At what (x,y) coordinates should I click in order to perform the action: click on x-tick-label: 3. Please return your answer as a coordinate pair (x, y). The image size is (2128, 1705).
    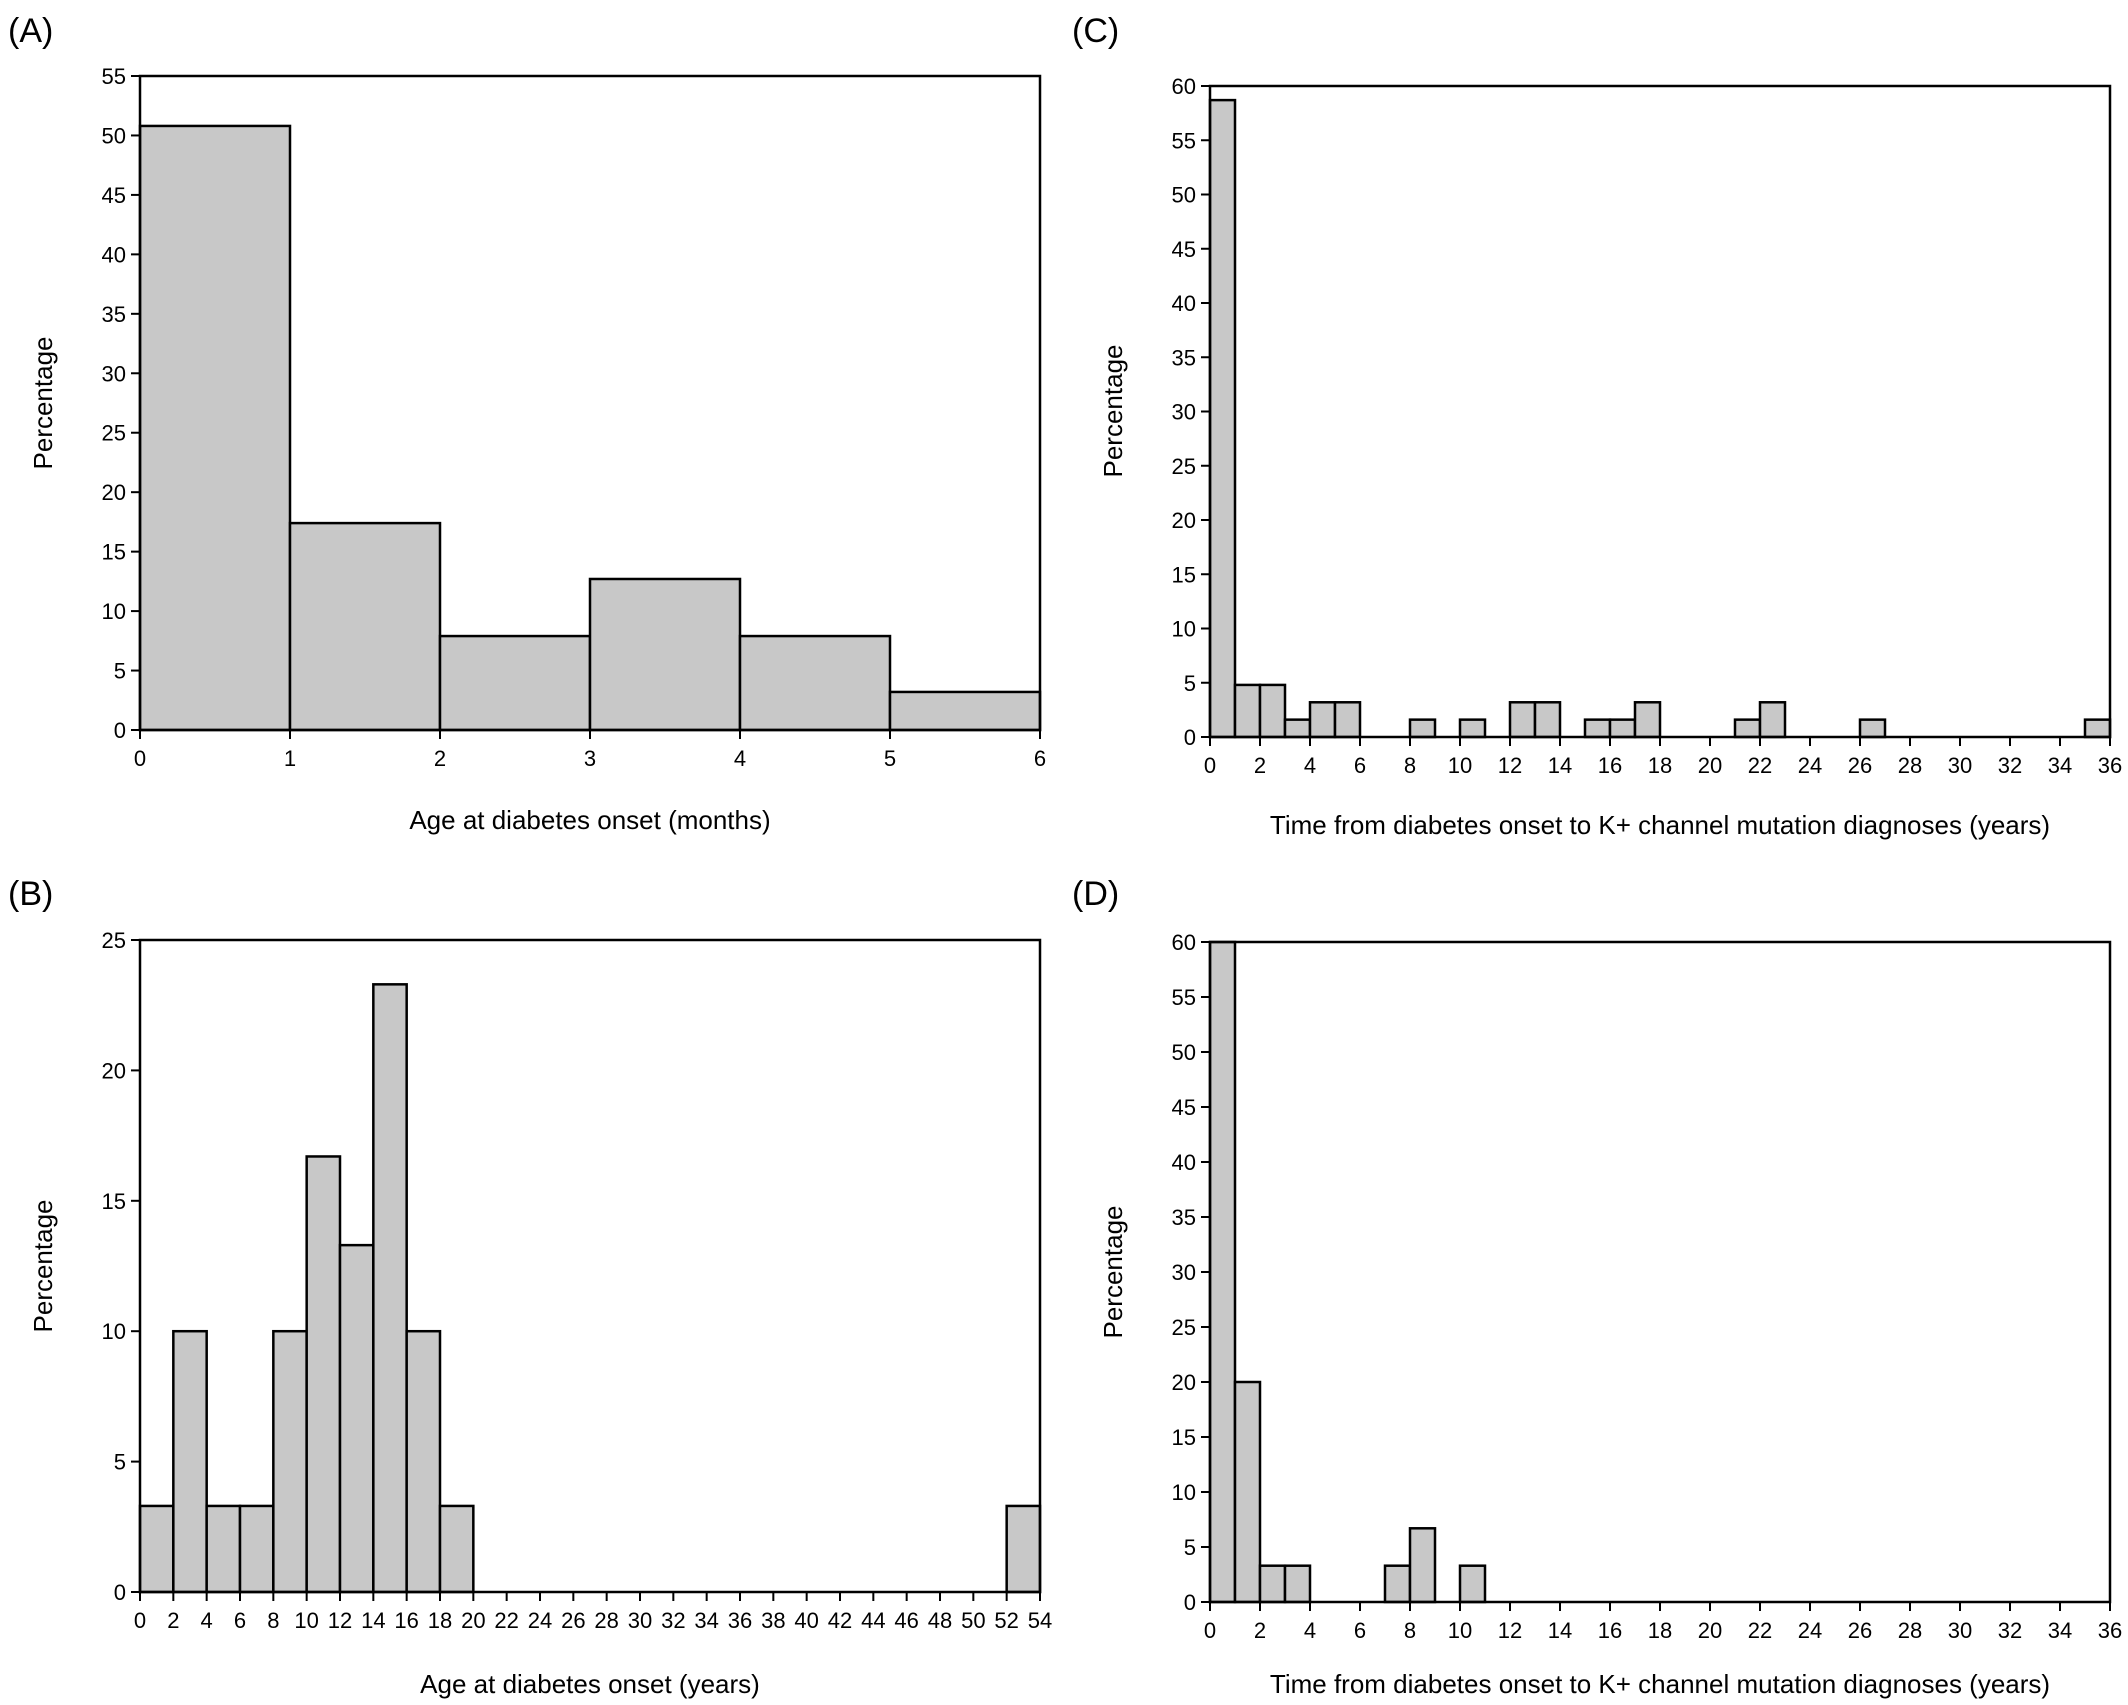
    Looking at the image, I should click on (590, 758).